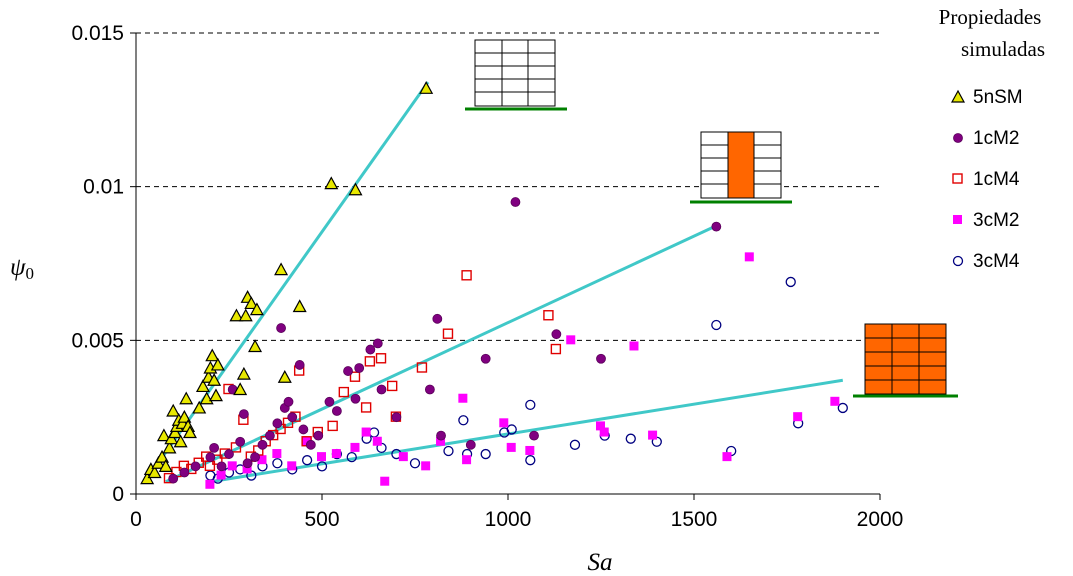 The image size is (1073, 576). Describe the element at coordinates (957, 178) in the screenshot. I see `legend-marker-1cM4` at that location.